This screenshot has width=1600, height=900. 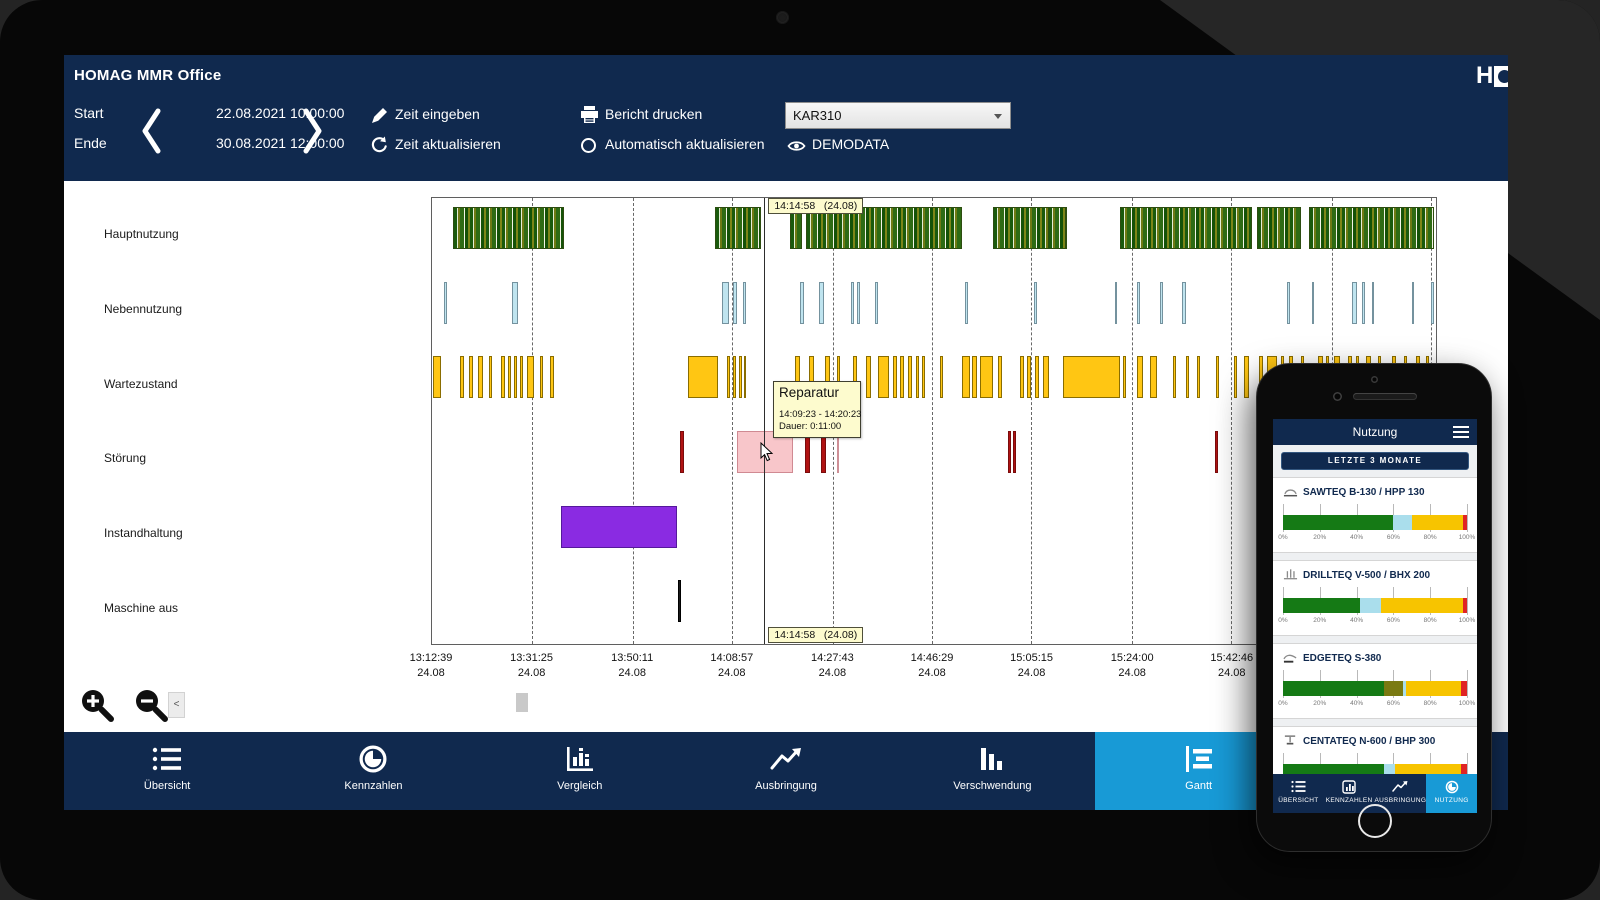 What do you see at coordinates (1401, 793) in the screenshot?
I see `phone-tab-ausbringung: AUSBRINGUNG` at bounding box center [1401, 793].